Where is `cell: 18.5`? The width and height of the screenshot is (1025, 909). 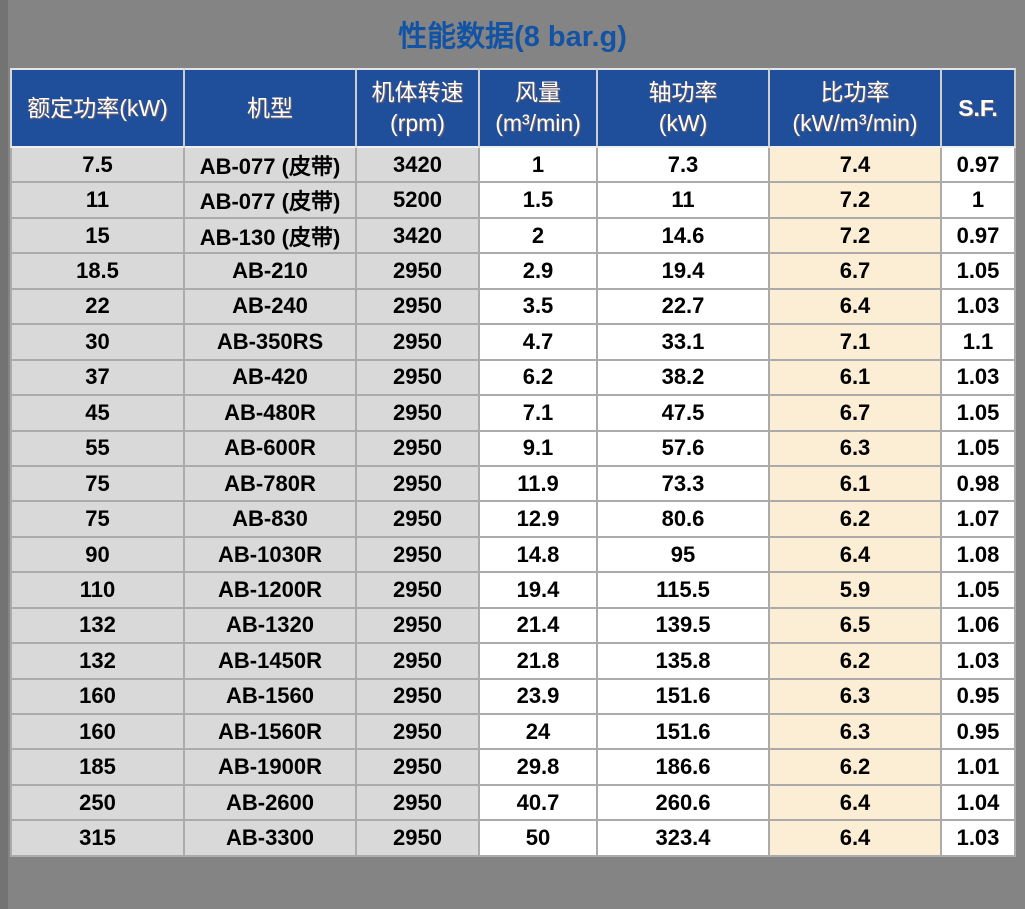
cell: 18.5 is located at coordinates (97, 272).